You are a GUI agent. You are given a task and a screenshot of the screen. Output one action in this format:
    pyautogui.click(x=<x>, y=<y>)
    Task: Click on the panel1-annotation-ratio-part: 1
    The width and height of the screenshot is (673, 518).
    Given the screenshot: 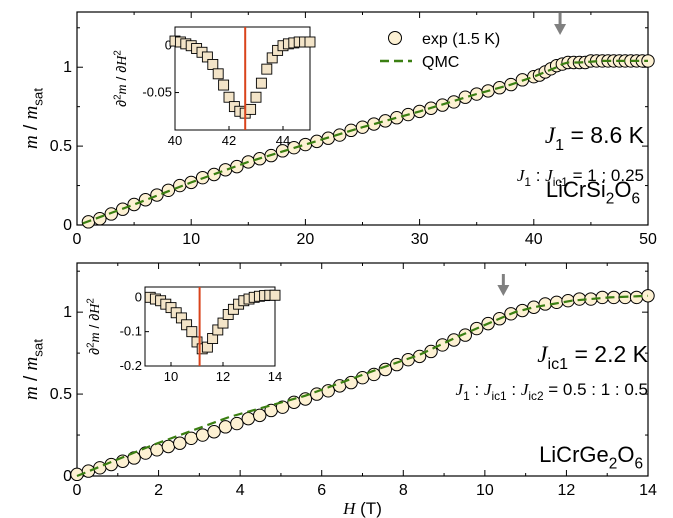 What is the action you would take?
    pyautogui.click(x=466, y=396)
    